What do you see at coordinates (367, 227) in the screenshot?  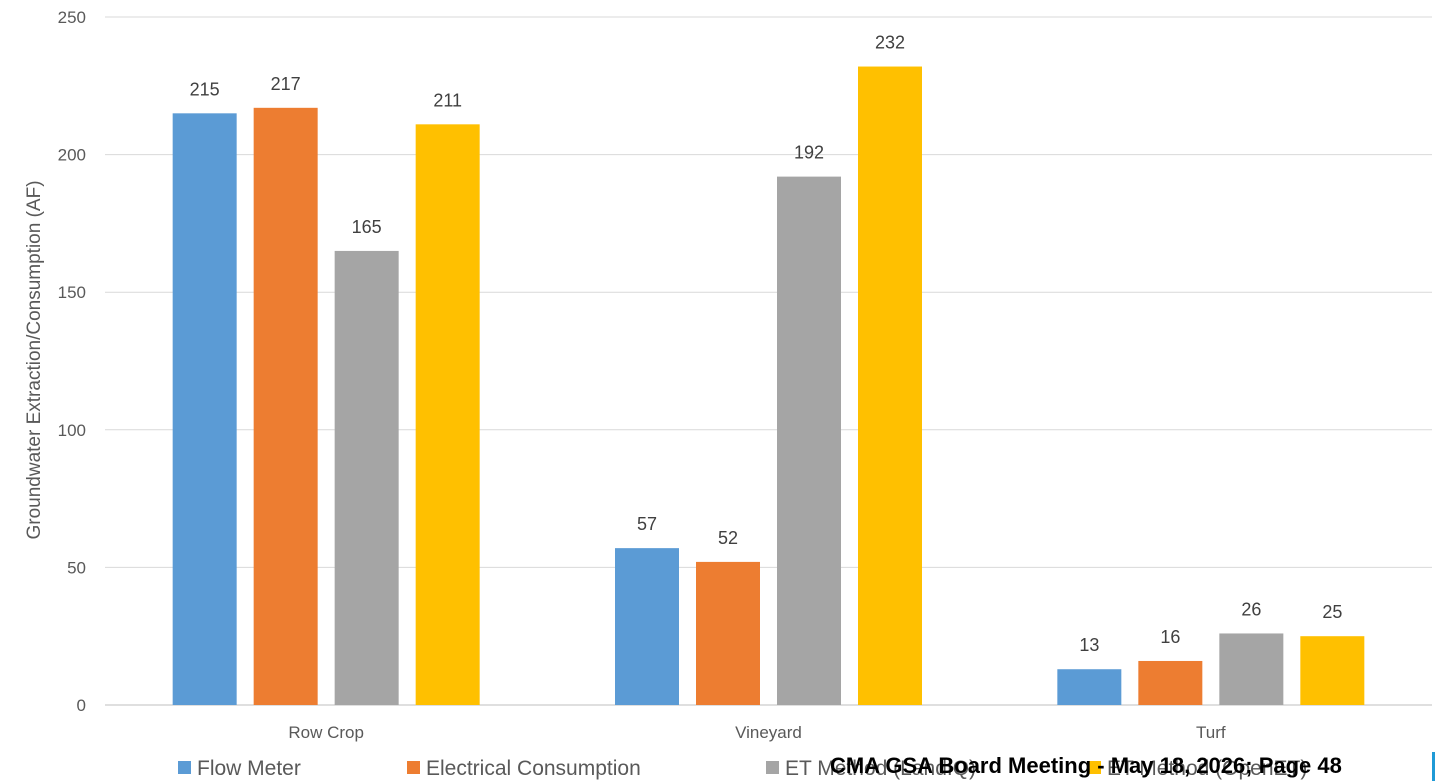 I see `data-label-row-crop-2: 165` at bounding box center [367, 227].